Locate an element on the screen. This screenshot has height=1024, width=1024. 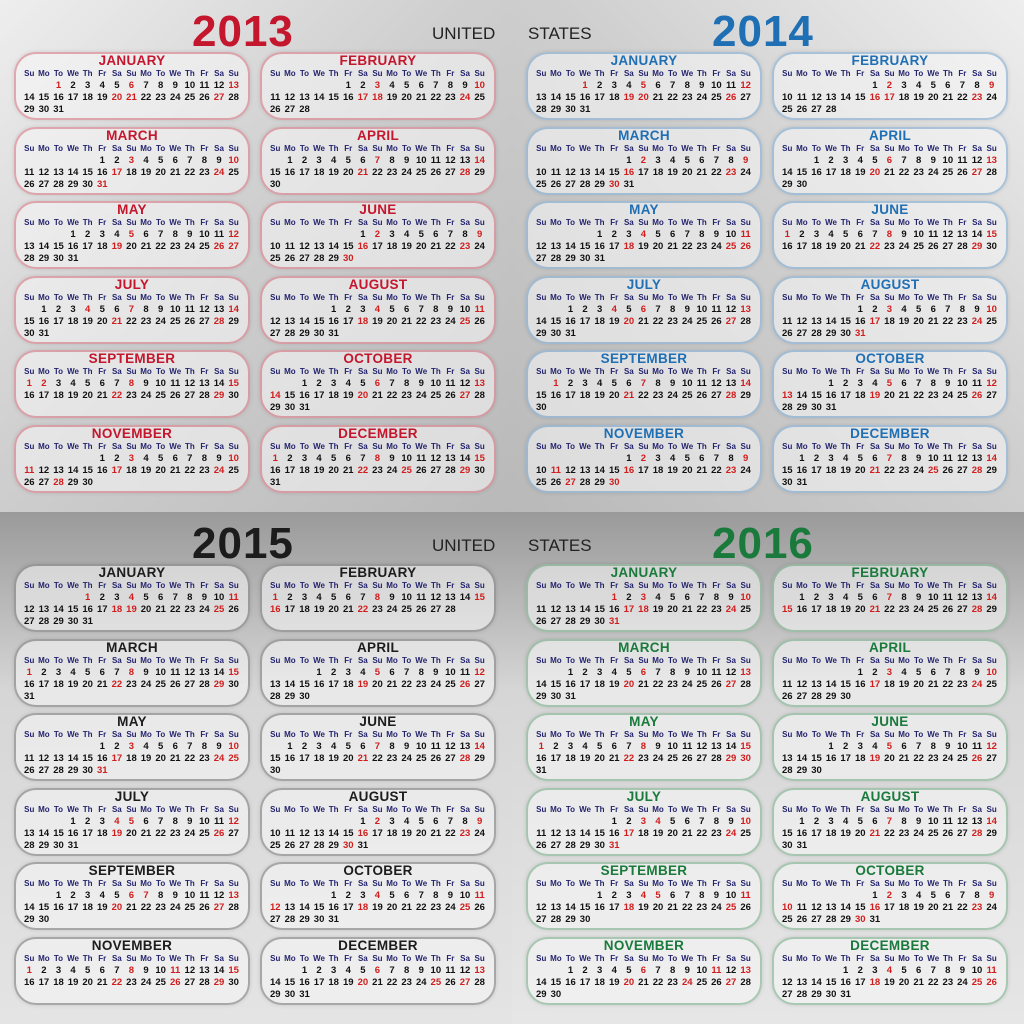
day-cell: 31 is located at coordinates (570, 696).